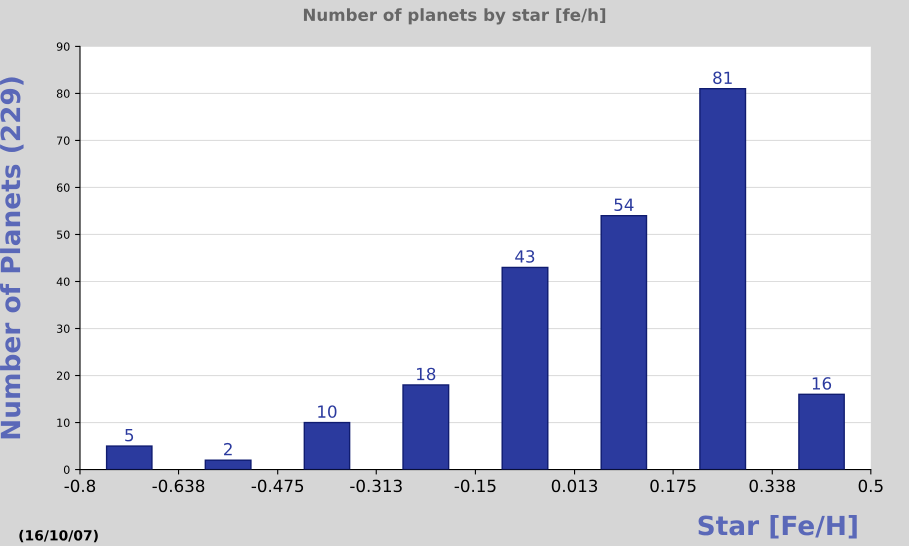 The width and height of the screenshot is (909, 546). Describe the element at coordinates (63, 328) in the screenshot. I see `y-tick-label: 30` at that location.